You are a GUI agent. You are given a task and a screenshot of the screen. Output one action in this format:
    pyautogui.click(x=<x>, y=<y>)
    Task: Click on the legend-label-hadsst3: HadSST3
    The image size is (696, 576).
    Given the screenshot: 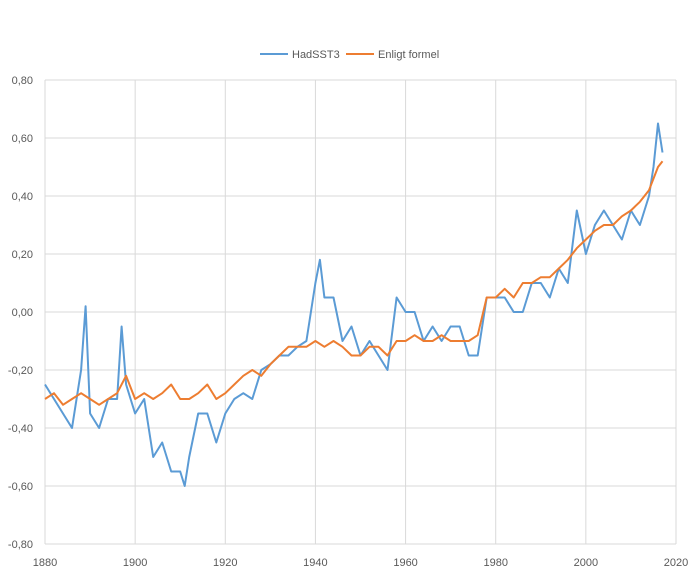 What is the action you would take?
    pyautogui.click(x=316, y=55)
    